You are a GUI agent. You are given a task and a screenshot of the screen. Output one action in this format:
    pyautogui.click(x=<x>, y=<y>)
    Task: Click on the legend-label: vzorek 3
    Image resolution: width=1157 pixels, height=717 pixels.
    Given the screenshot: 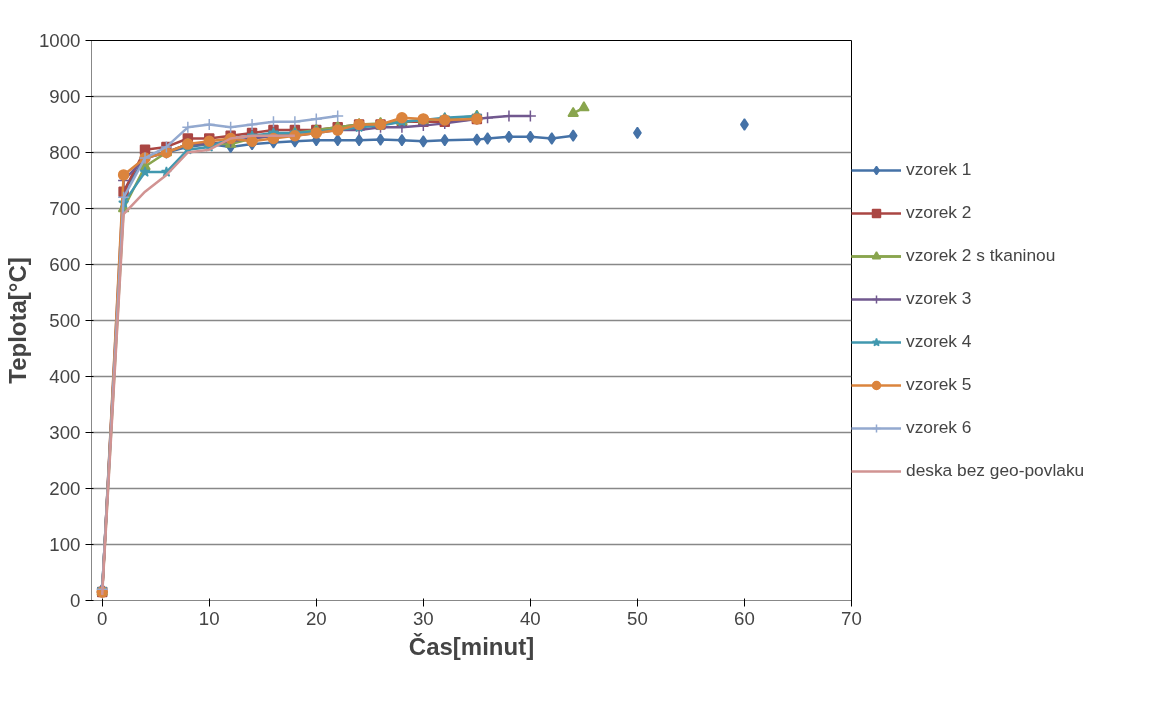 What is the action you would take?
    pyautogui.click(x=939, y=298)
    